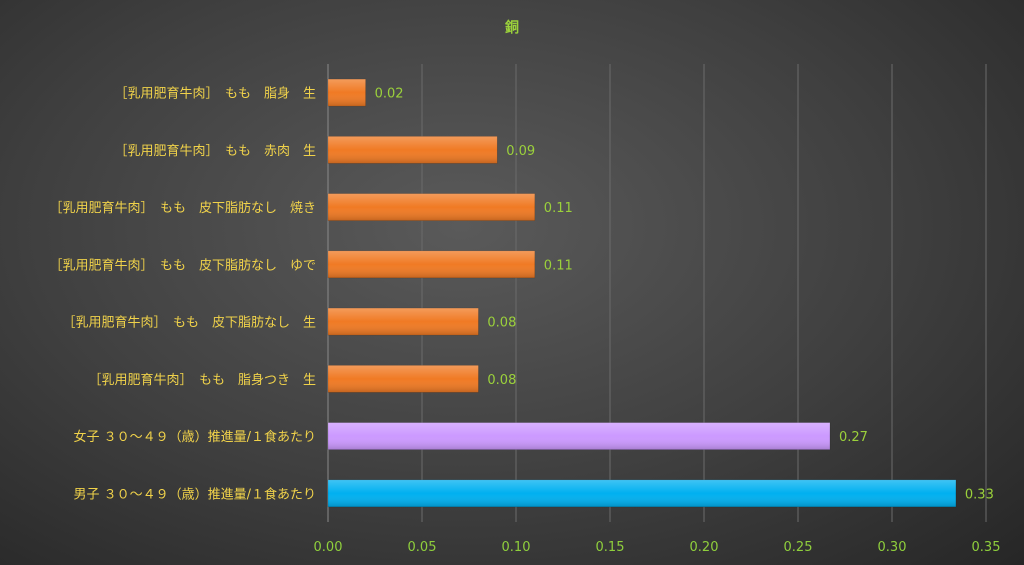  Describe the element at coordinates (704, 547) in the screenshot. I see `x-tick-label: 0.20` at that location.